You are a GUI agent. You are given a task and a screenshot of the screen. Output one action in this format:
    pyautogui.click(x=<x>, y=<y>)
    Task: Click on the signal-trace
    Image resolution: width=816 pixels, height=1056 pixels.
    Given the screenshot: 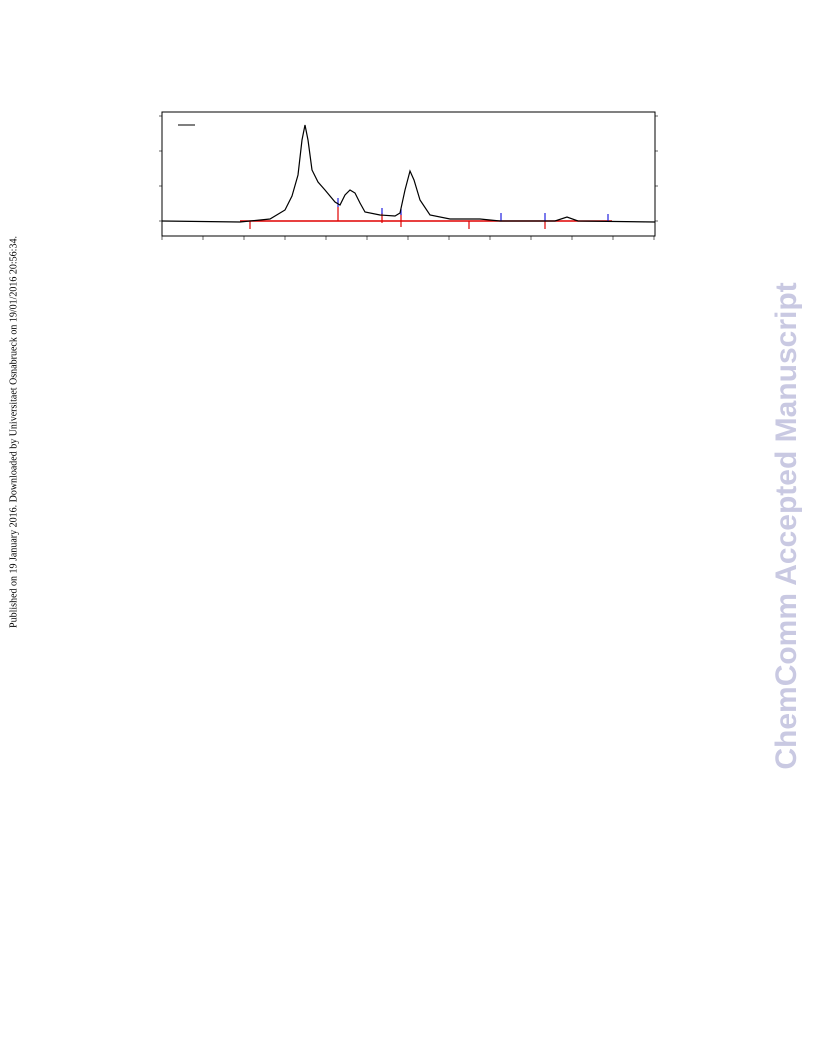 What is the action you would take?
    pyautogui.click(x=408, y=173)
    